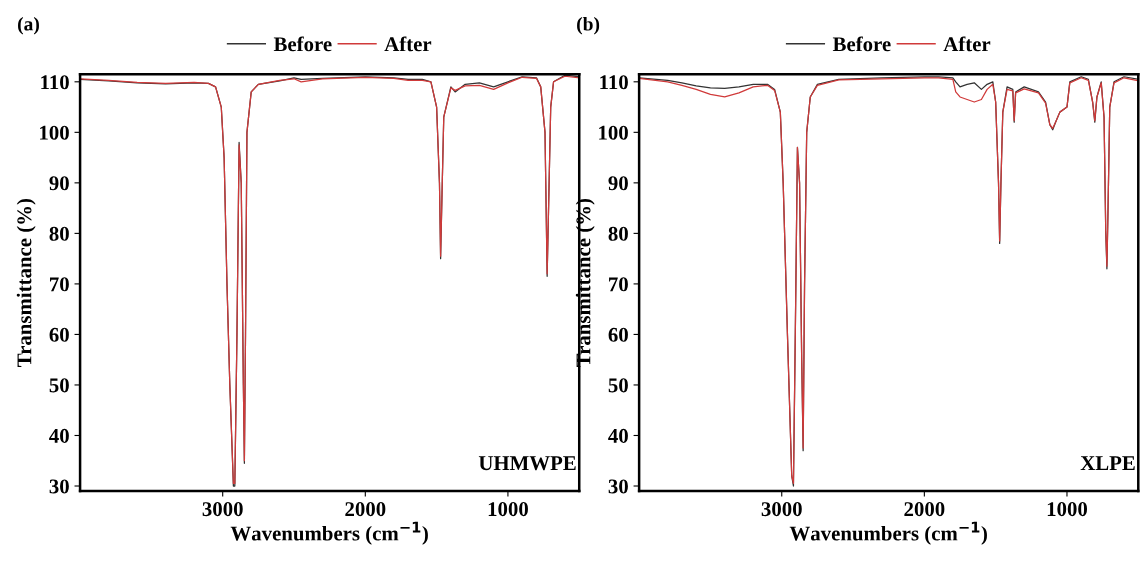 The width and height of the screenshot is (1144, 571). I want to click on y-axis-title: Transmittance (%), so click(26, 282).